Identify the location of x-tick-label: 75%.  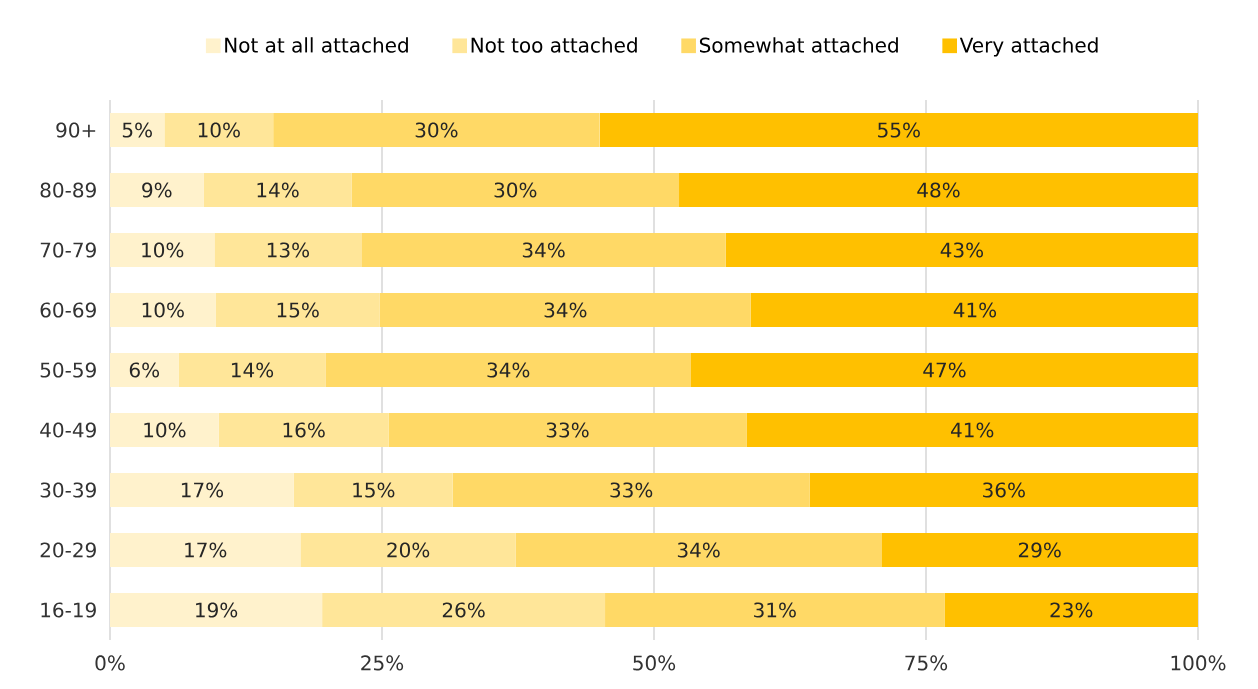
(926, 663).